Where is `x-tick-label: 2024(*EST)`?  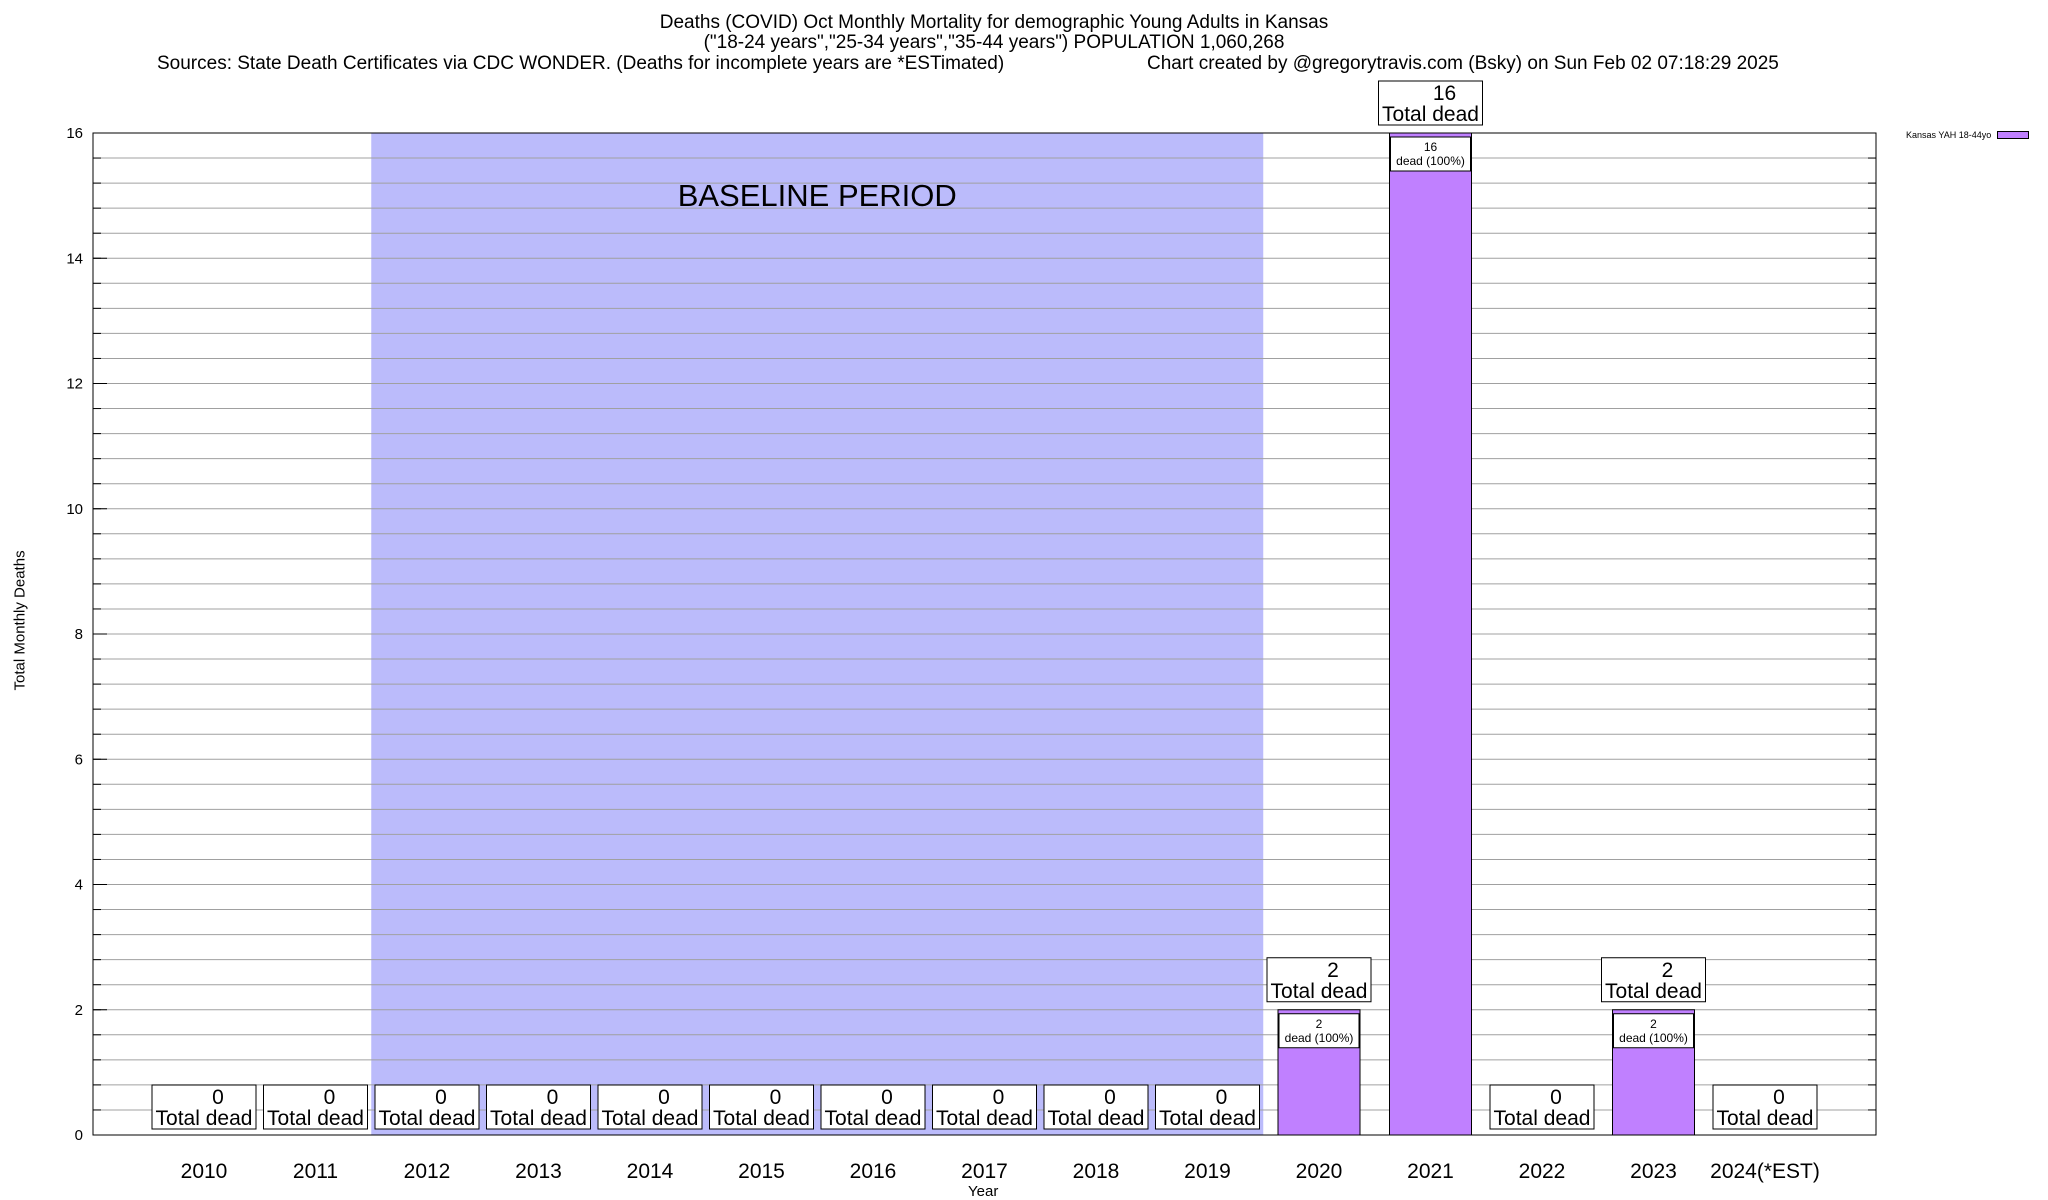 x-tick-label: 2024(*EST) is located at coordinates (1765, 1171).